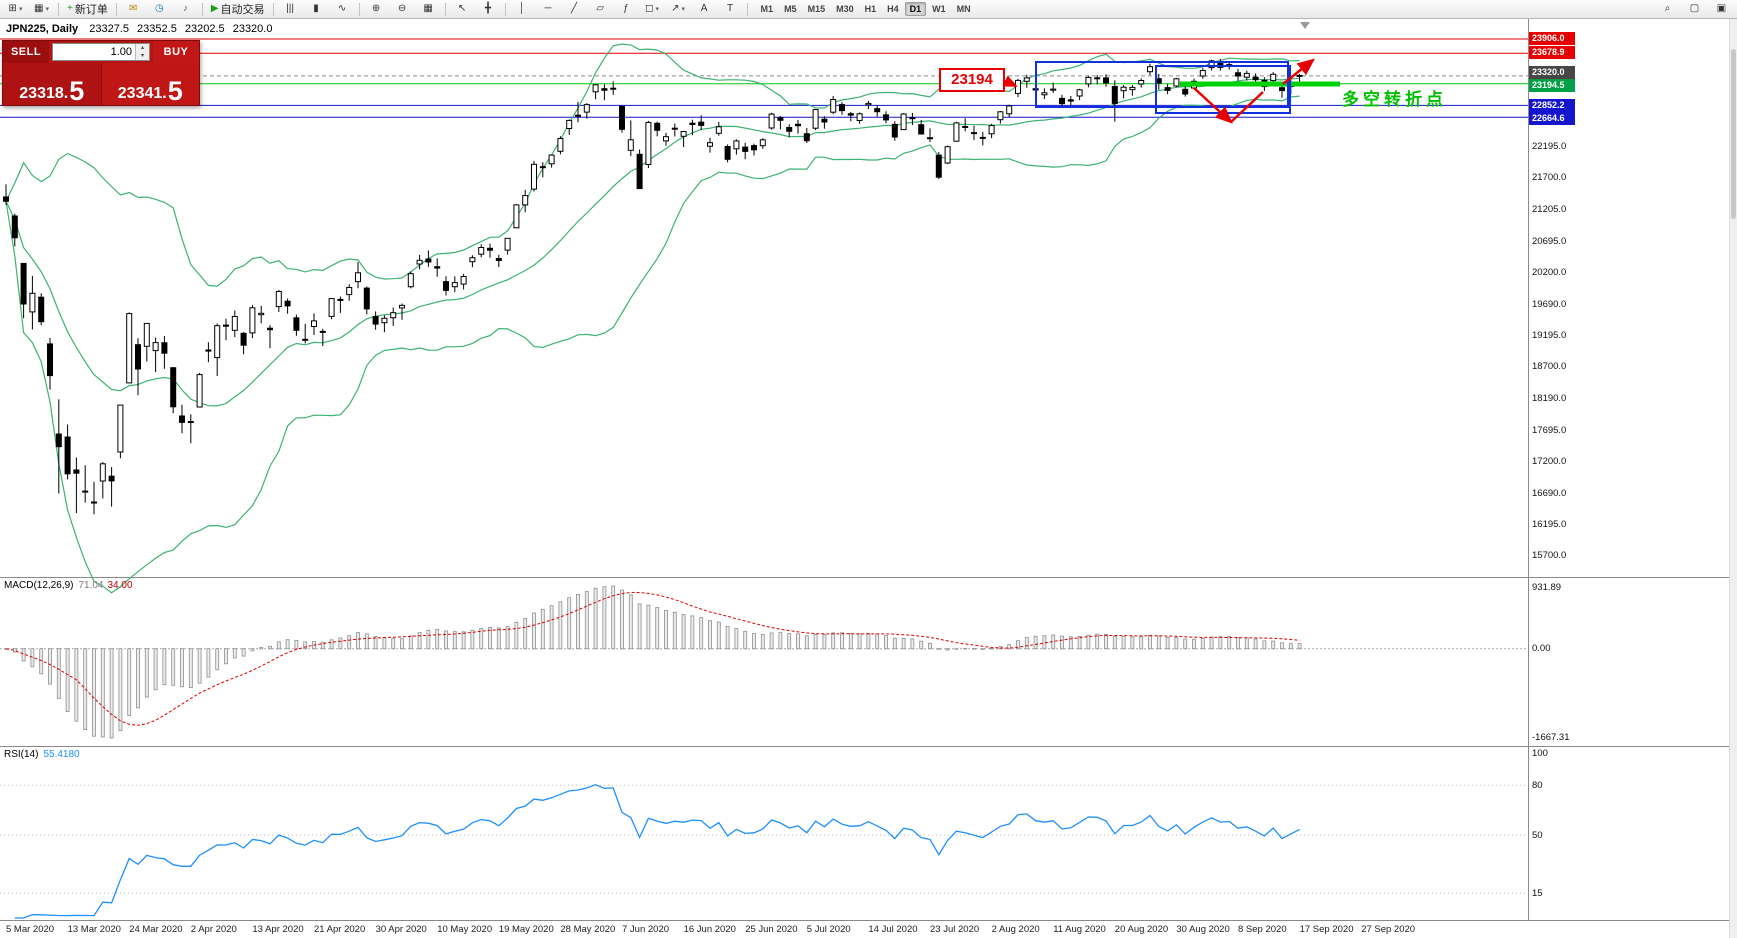 This screenshot has width=1737, height=938. I want to click on data-window-button: ◷, so click(159, 9).